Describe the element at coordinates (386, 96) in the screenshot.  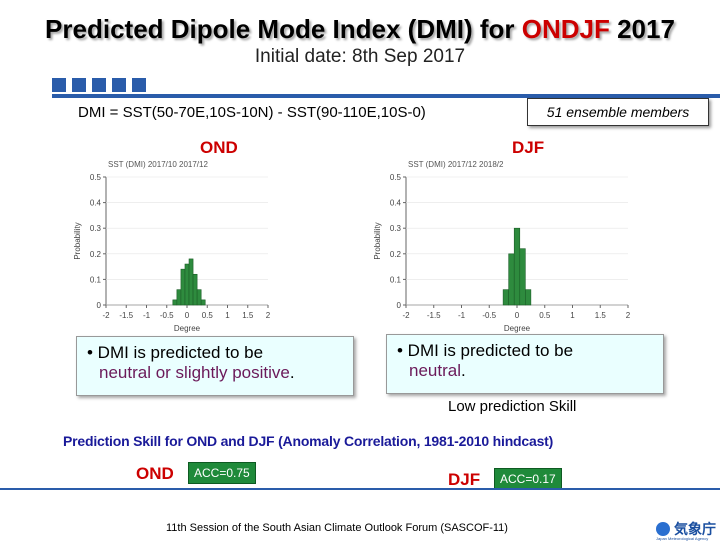
I see `header-divider` at that location.